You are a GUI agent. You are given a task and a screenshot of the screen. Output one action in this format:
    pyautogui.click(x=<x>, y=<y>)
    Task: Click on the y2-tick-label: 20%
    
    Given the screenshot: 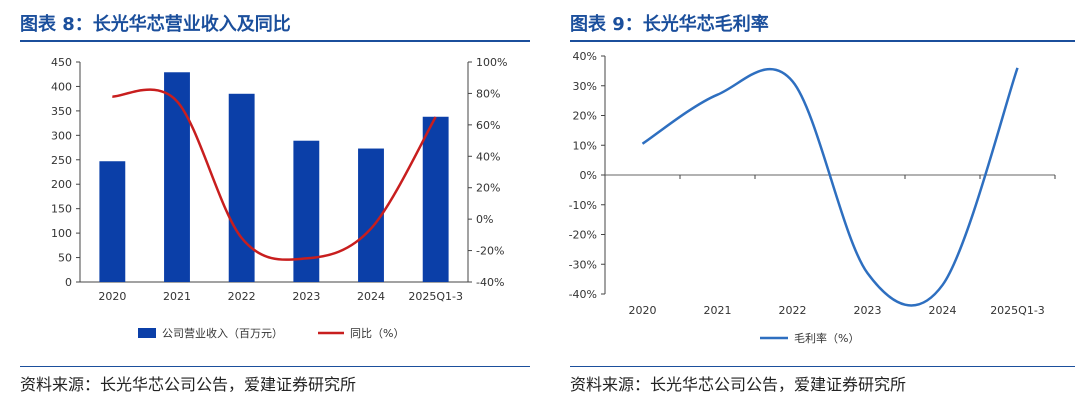 What is the action you would take?
    pyautogui.click(x=488, y=188)
    